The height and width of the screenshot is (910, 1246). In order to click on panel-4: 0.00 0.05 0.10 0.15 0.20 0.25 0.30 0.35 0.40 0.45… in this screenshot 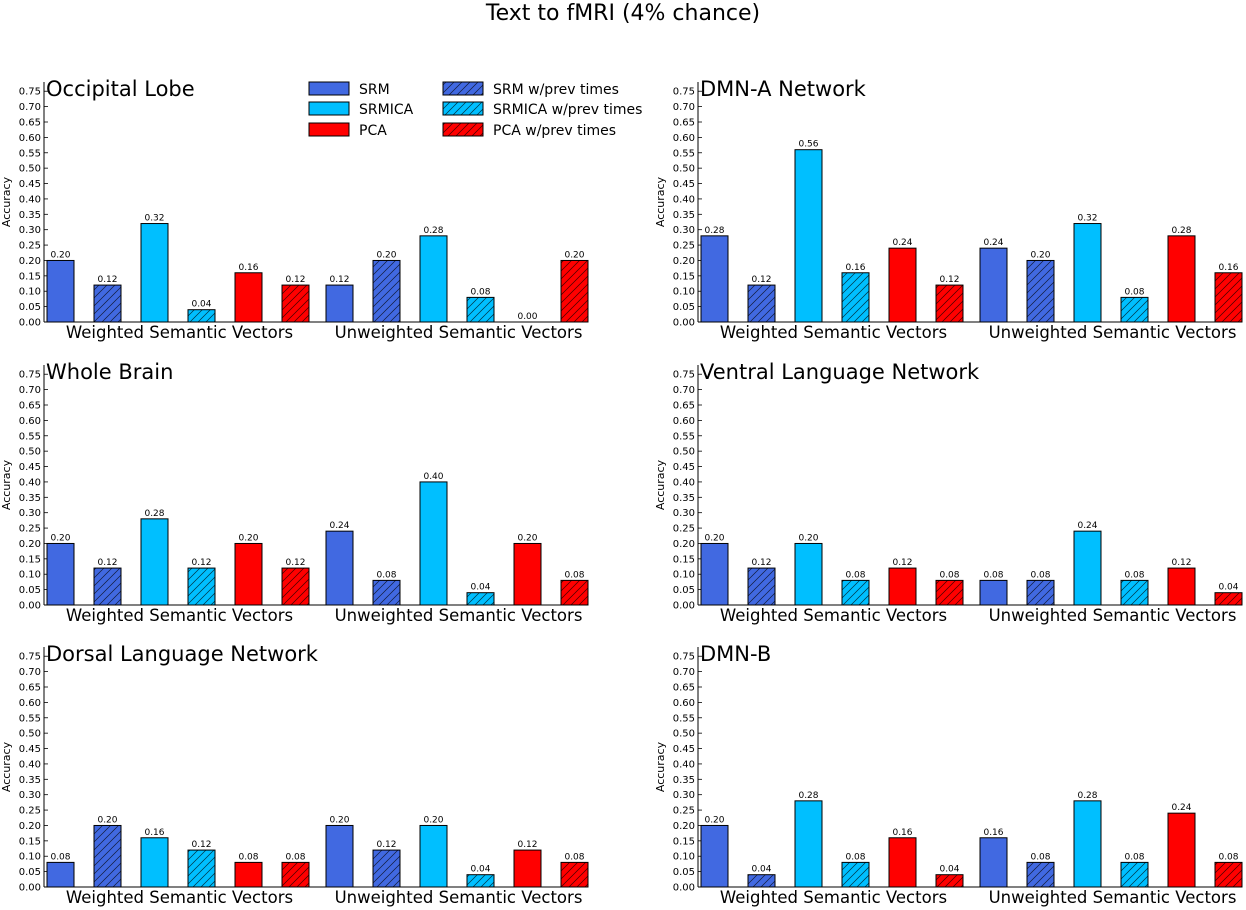, I will do `click(948, 492)`.